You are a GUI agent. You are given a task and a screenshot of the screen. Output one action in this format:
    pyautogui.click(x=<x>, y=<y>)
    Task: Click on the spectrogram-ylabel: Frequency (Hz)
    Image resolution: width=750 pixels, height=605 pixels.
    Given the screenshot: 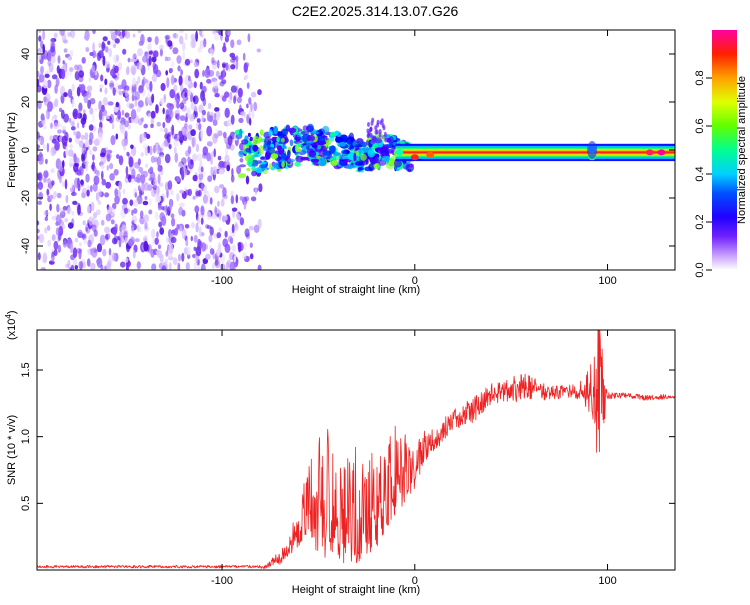 What is the action you would take?
    pyautogui.click(x=12, y=150)
    